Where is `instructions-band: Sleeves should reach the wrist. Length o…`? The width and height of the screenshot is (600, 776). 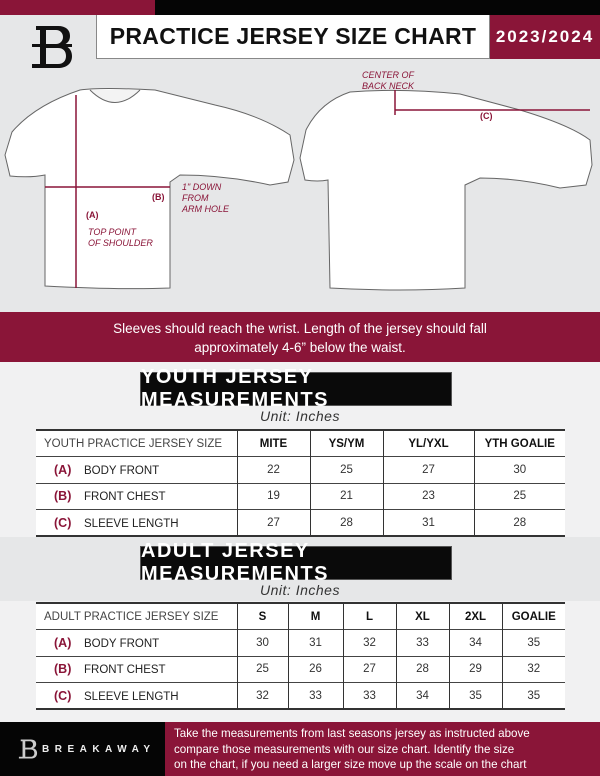 instructions-band: Sleeves should reach the wrist. Length o… is located at coordinates (300, 337).